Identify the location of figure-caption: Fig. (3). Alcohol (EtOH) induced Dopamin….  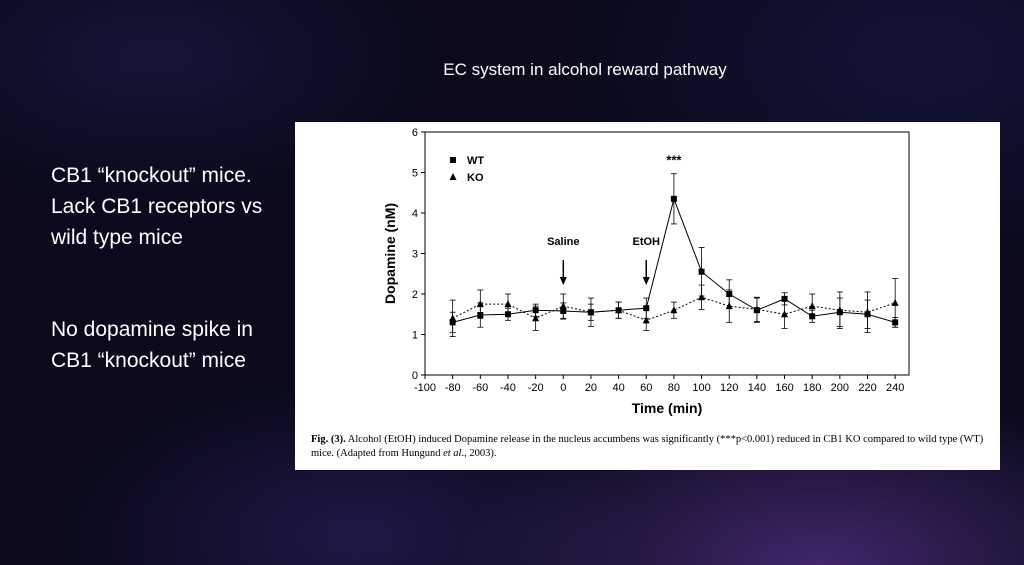
(656, 447).